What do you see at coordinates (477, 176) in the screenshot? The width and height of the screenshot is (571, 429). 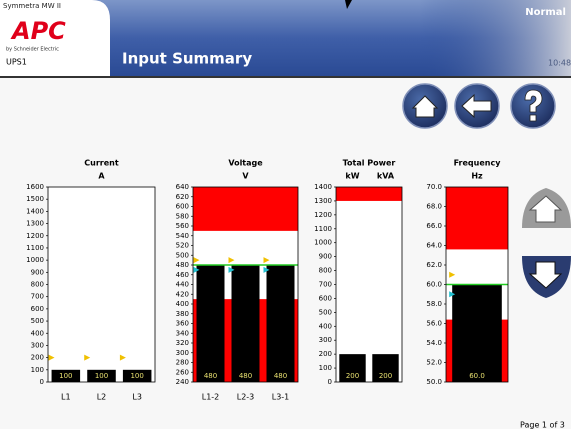 I see `chart-unit: Hz` at bounding box center [477, 176].